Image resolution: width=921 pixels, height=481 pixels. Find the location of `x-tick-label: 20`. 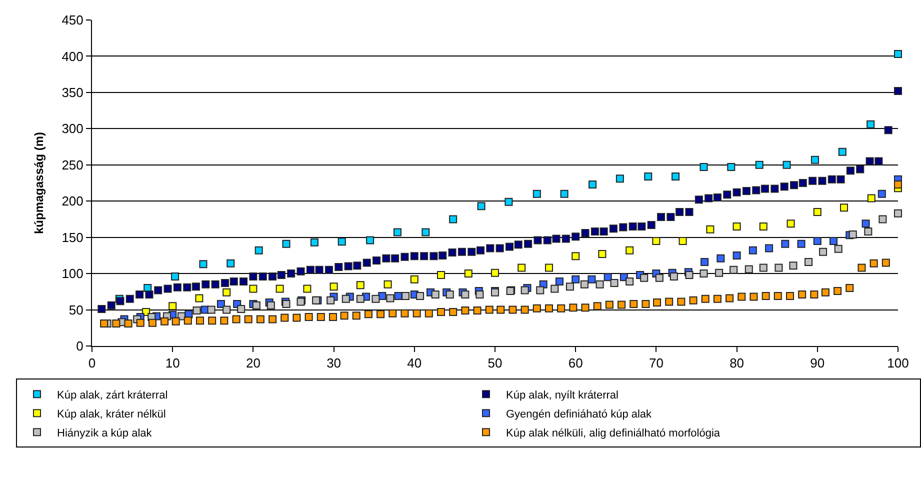

x-tick-label: 20 is located at coordinates (253, 363).